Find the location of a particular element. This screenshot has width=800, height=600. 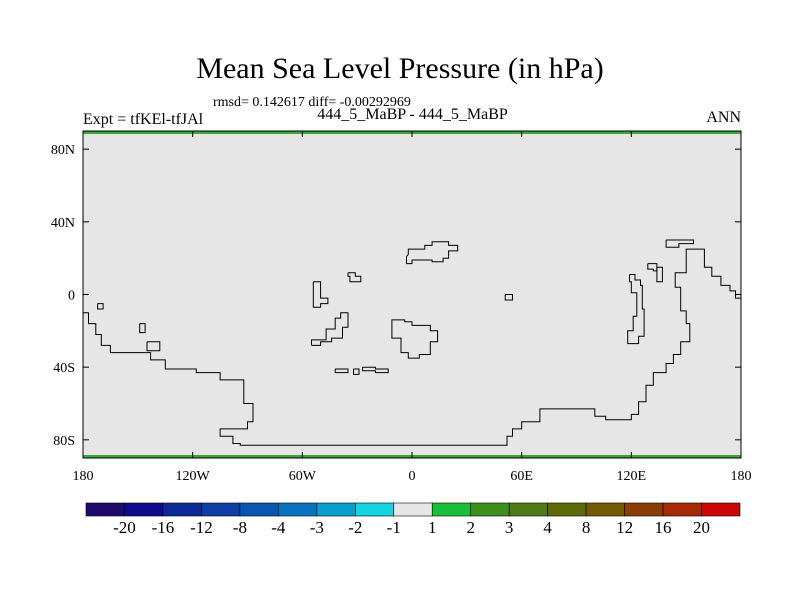

x-tick-label-5: 120E is located at coordinates (632, 476).